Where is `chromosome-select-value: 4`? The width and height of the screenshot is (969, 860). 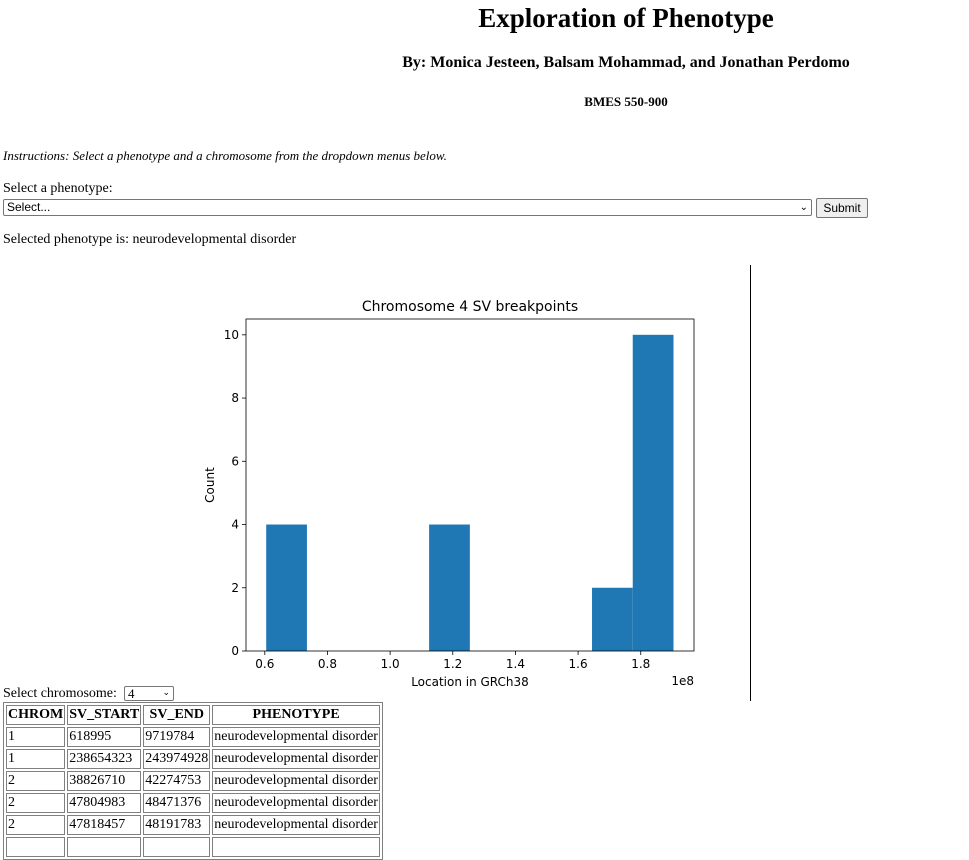
chromosome-select-value: 4 is located at coordinates (131, 693).